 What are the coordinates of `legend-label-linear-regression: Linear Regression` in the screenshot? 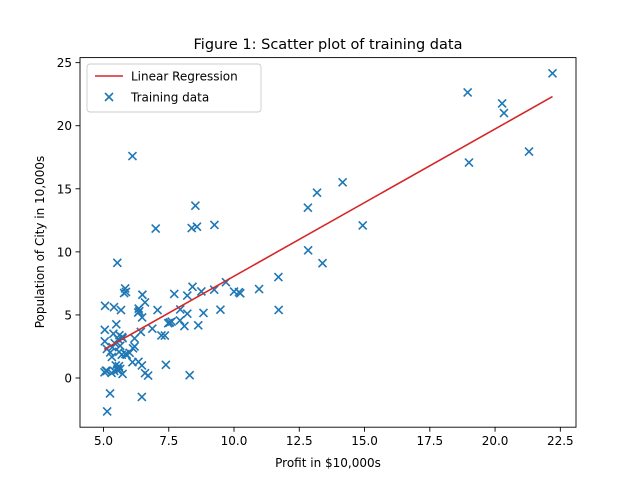 It's located at (184, 77).